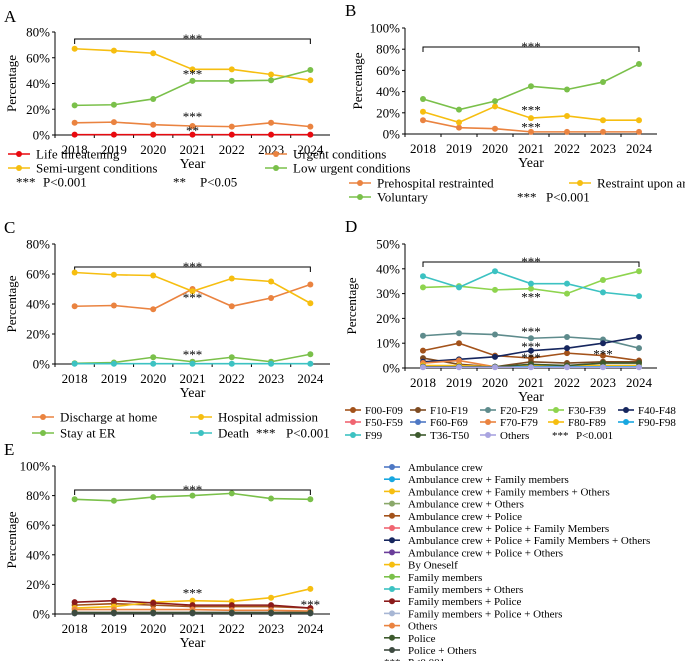  Describe the element at coordinates (531, 367) in the screenshot. I see `series-others` at that location.